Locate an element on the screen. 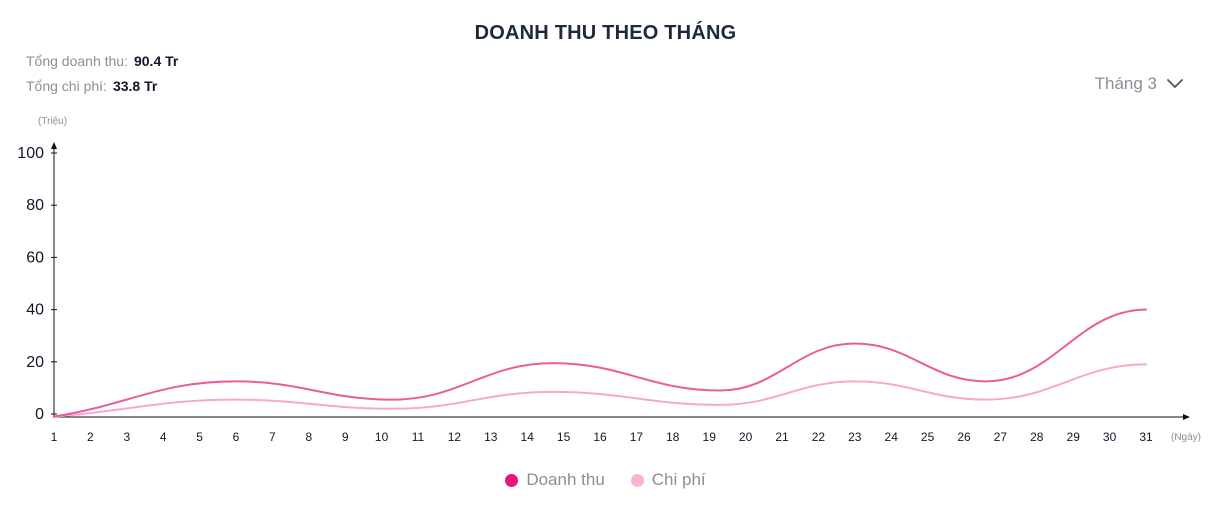  y-axis-ticks: 0 20 40 60 80 100 is located at coordinates (37, 284).